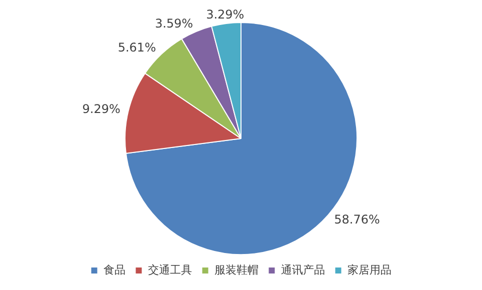 The height and width of the screenshot is (290, 482). Describe the element at coordinates (170, 269) in the screenshot. I see `legend-label: 交通工具` at that location.